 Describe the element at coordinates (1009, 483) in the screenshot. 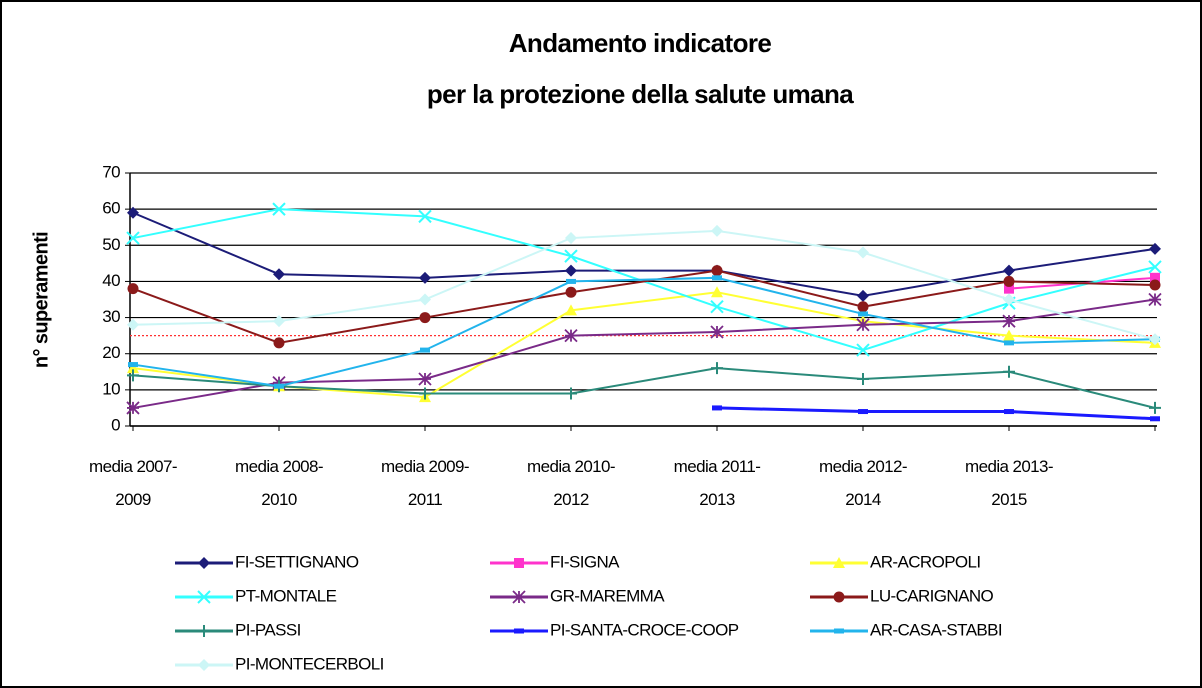

I see `x-tick-label: media 2013-2015` at that location.